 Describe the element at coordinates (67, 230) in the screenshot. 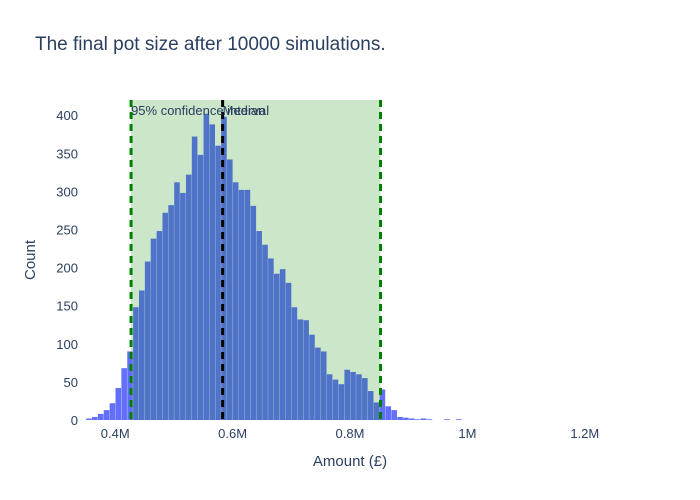

I see `y-tick-label: 250` at that location.